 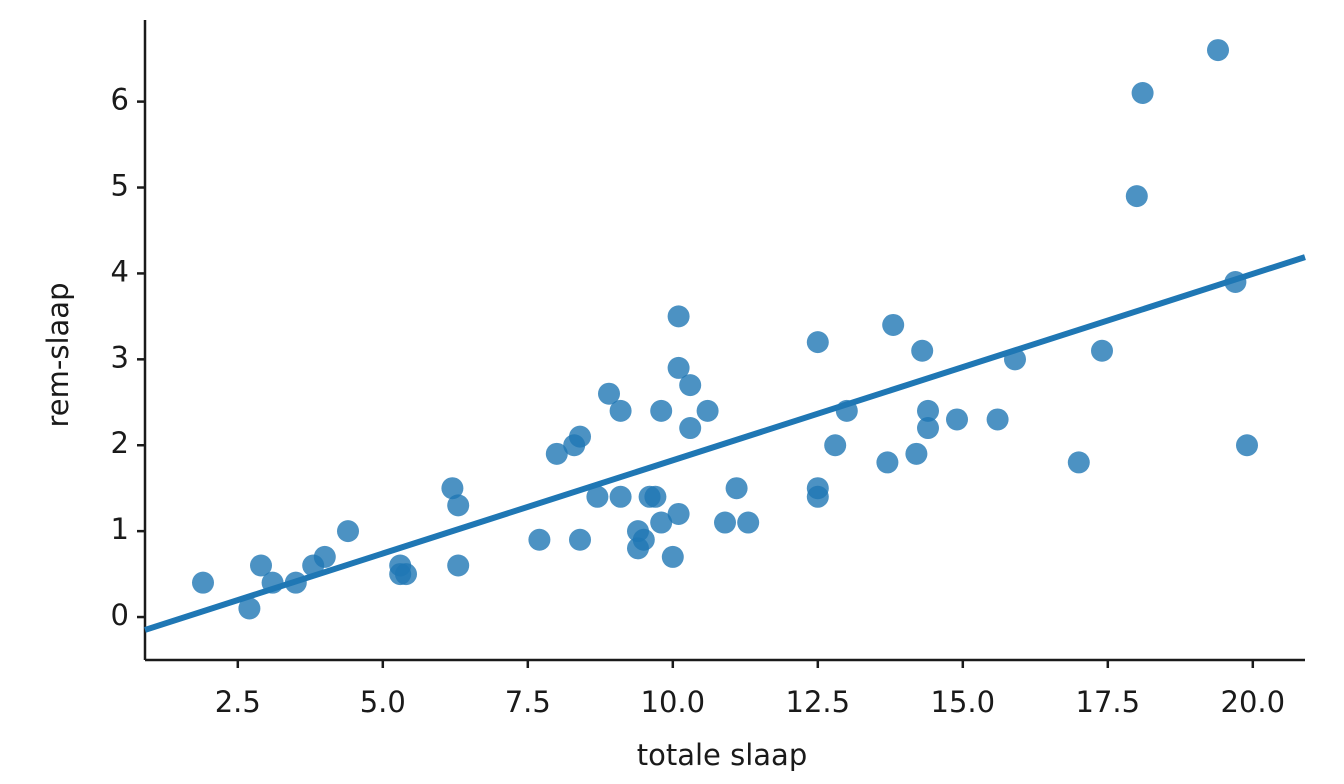 I want to click on y-tick-label: 4, so click(x=120, y=271).